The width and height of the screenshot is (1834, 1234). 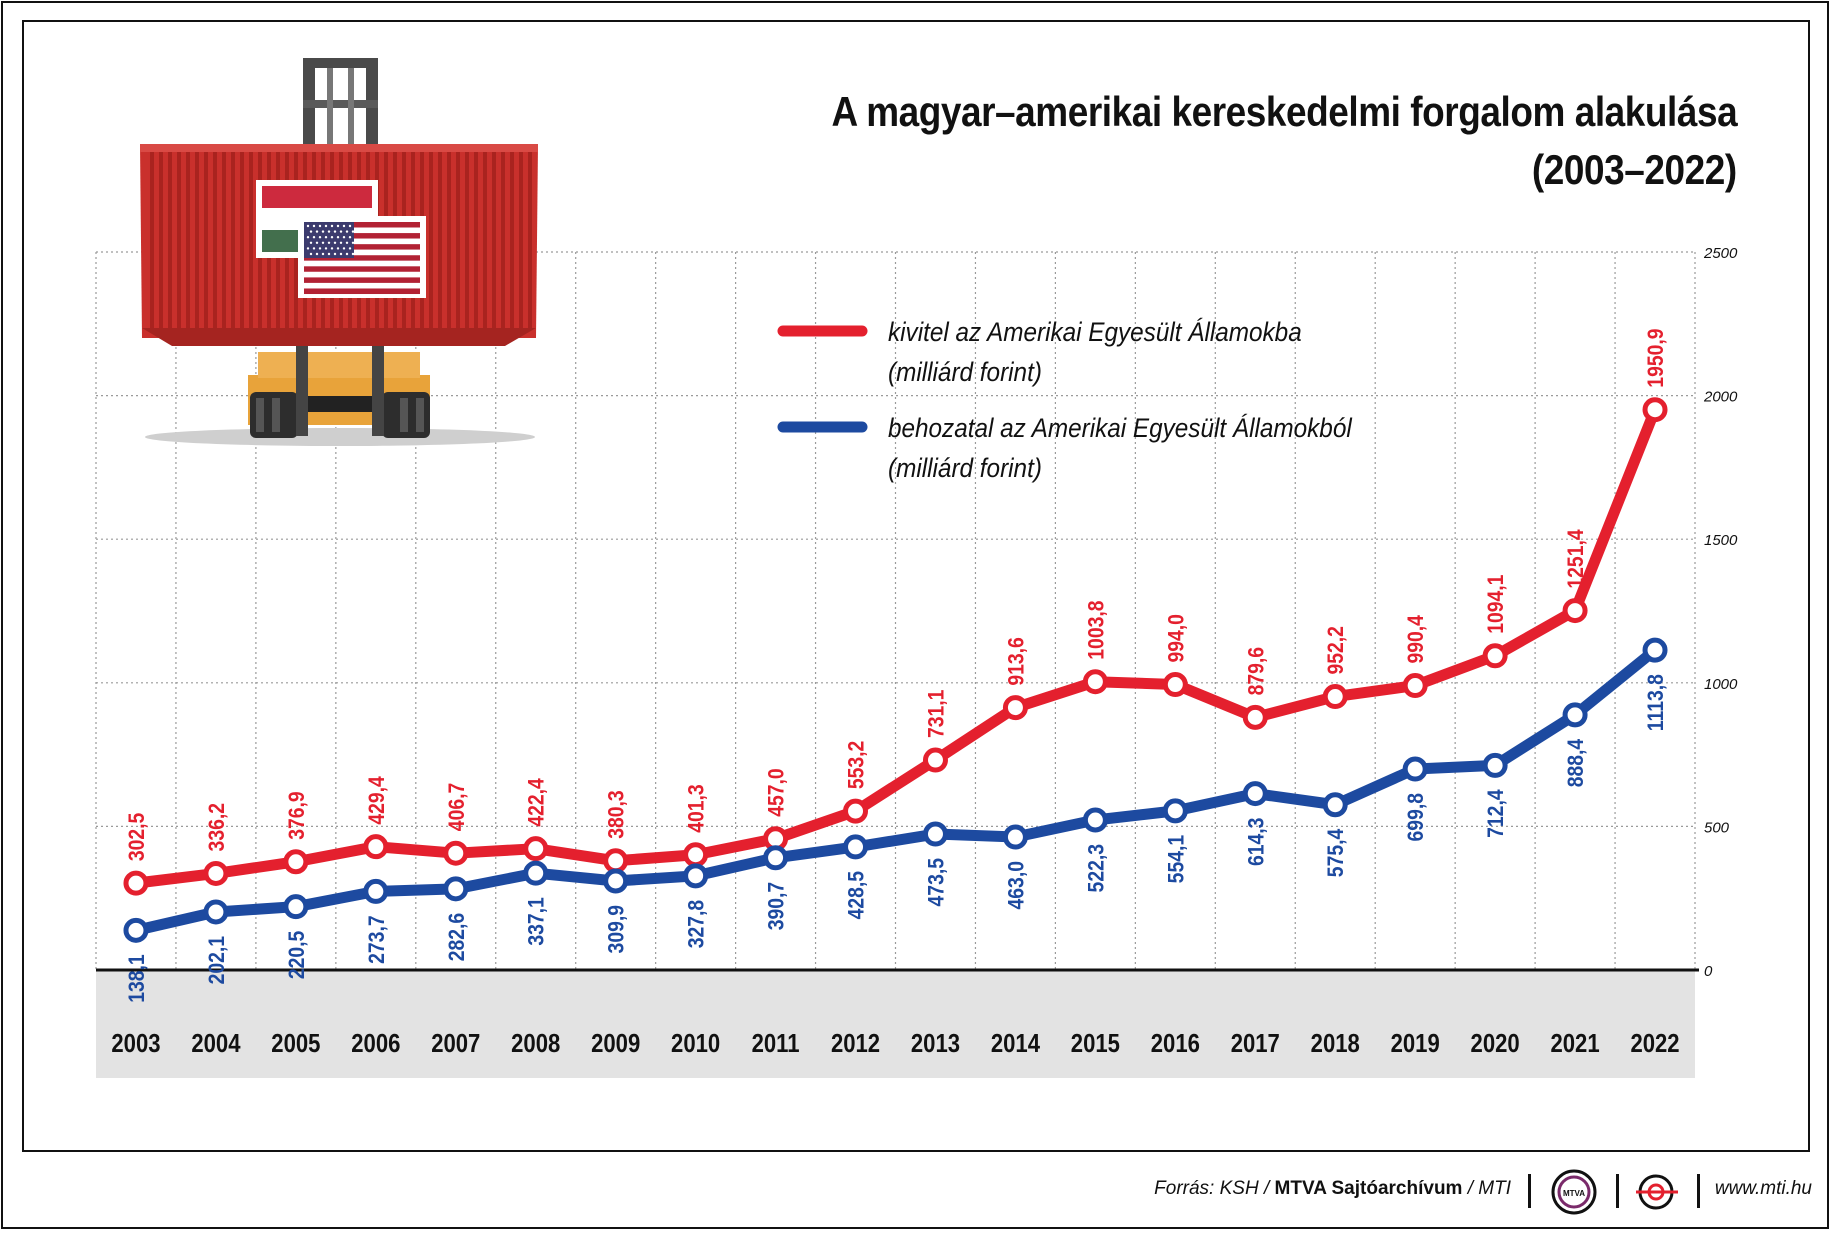 I want to click on export-data-label: 731,1, so click(x=936, y=714).